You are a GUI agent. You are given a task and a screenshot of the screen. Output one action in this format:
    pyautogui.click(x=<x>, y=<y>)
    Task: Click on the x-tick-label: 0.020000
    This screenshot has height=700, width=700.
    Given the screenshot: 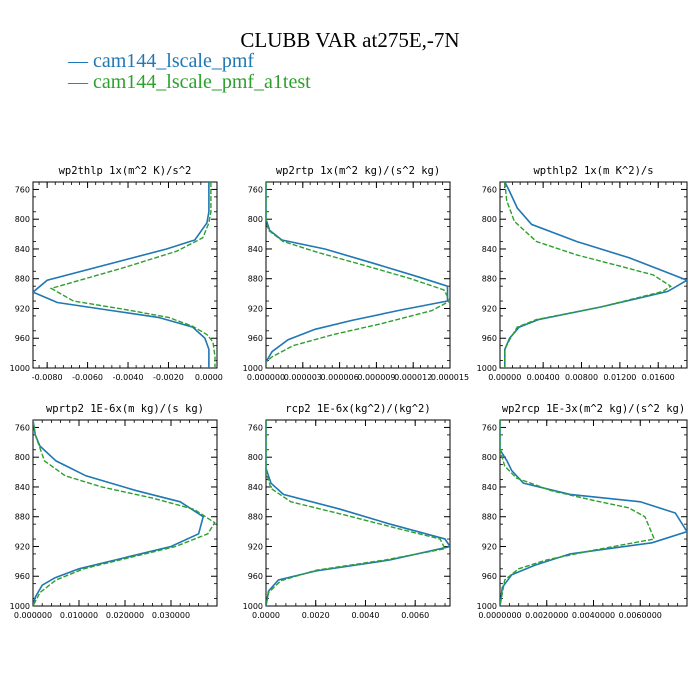 What is the action you would take?
    pyautogui.click(x=125, y=615)
    